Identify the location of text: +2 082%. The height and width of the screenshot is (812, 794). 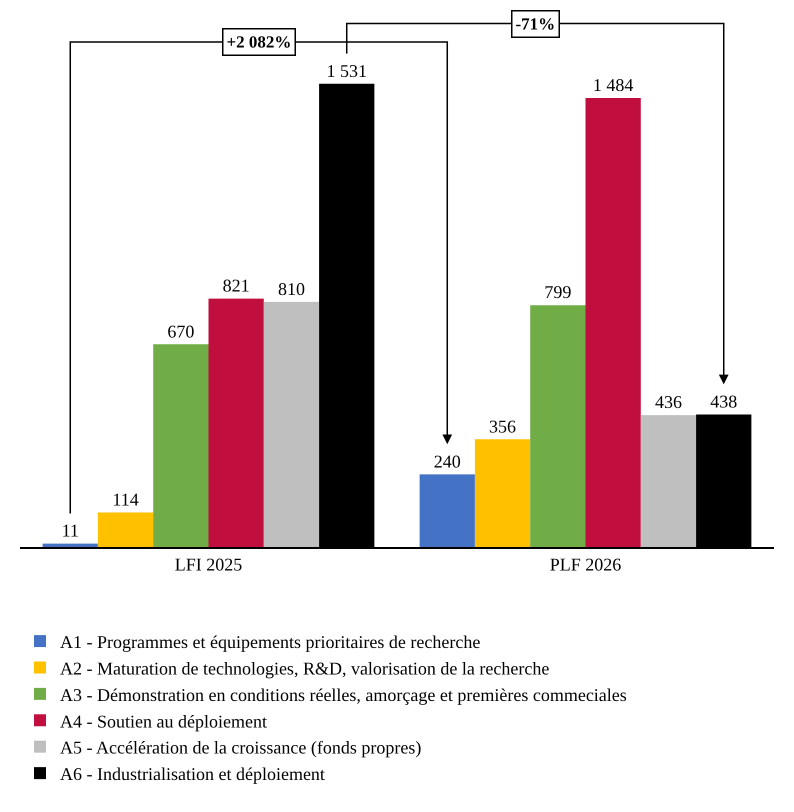
(259, 42).